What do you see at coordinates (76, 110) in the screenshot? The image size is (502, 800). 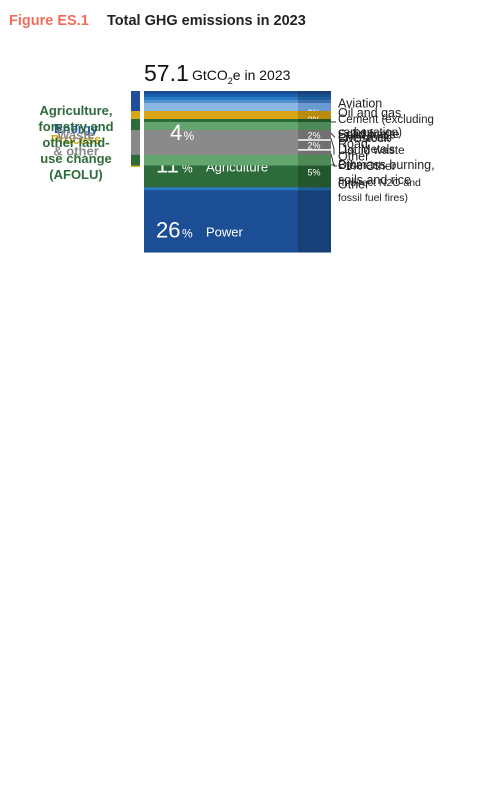 I see `group-label: Agriculture,` at bounding box center [76, 110].